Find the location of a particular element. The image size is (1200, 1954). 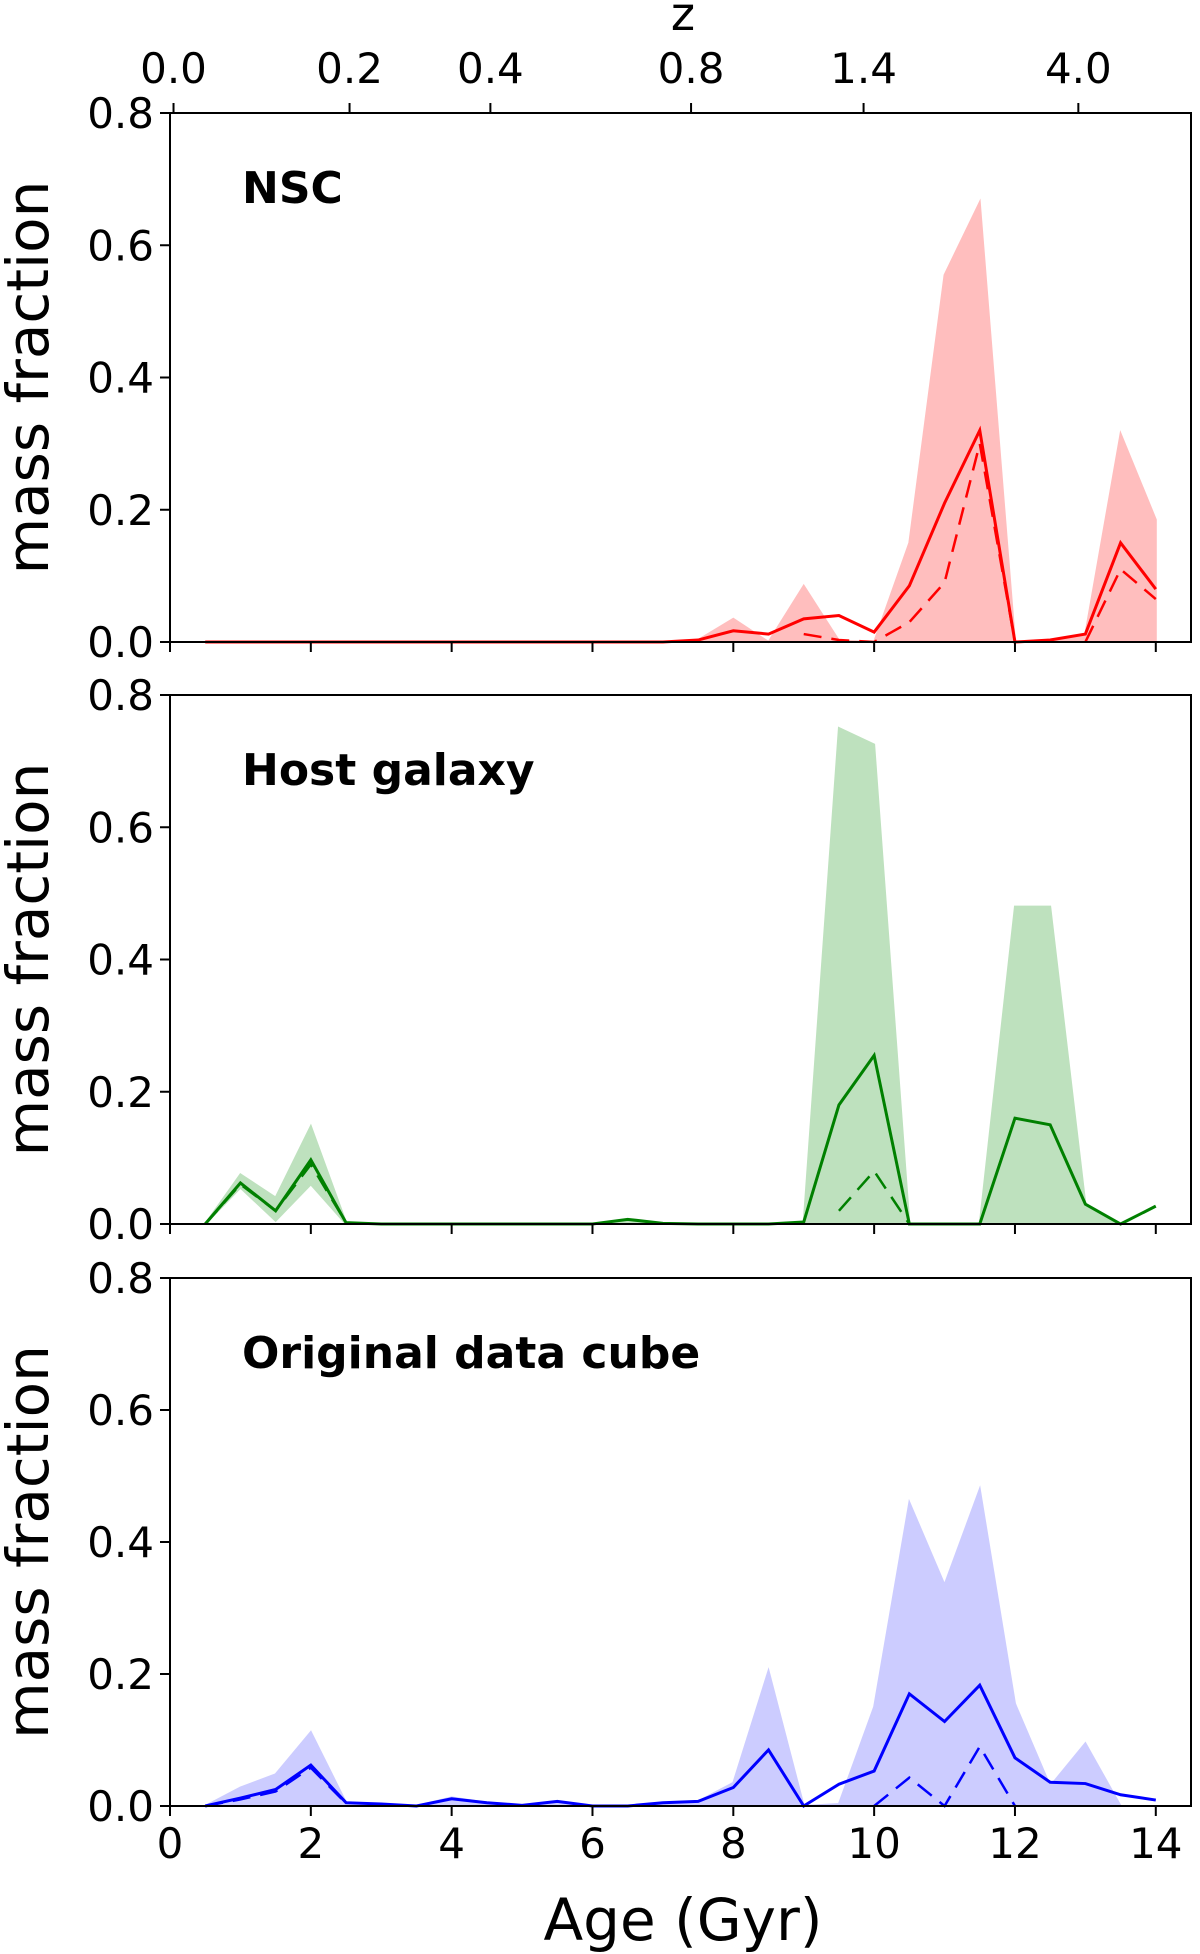

x-tick-label: 14 is located at coordinates (1155, 1843).